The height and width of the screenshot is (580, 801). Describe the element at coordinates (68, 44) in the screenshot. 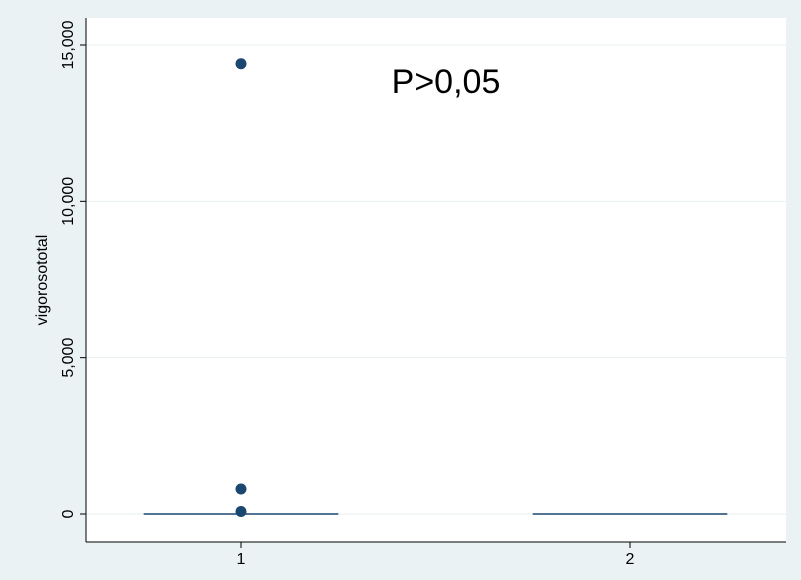

I see `y-tick-label: 15,000` at that location.